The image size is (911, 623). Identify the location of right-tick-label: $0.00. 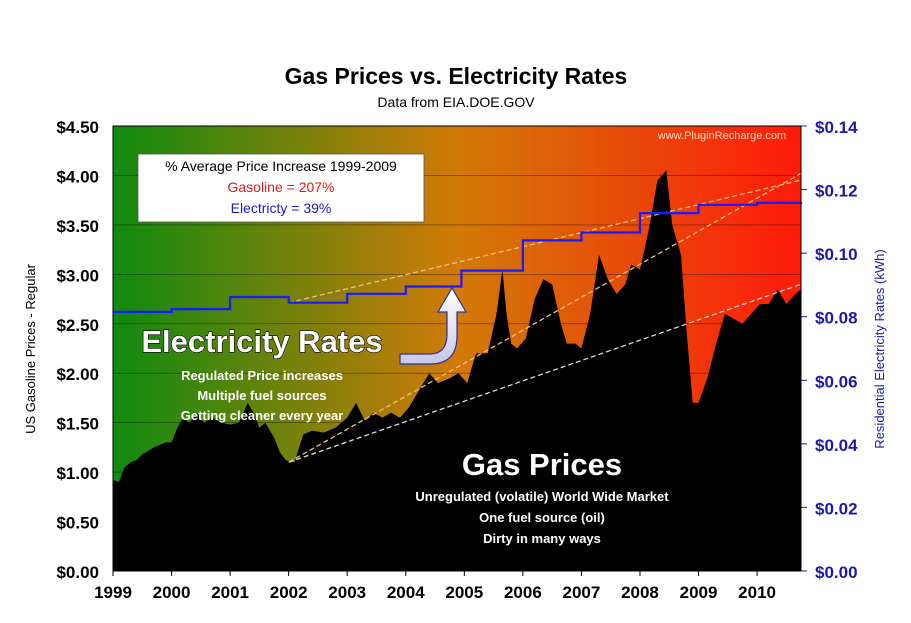
(836, 572).